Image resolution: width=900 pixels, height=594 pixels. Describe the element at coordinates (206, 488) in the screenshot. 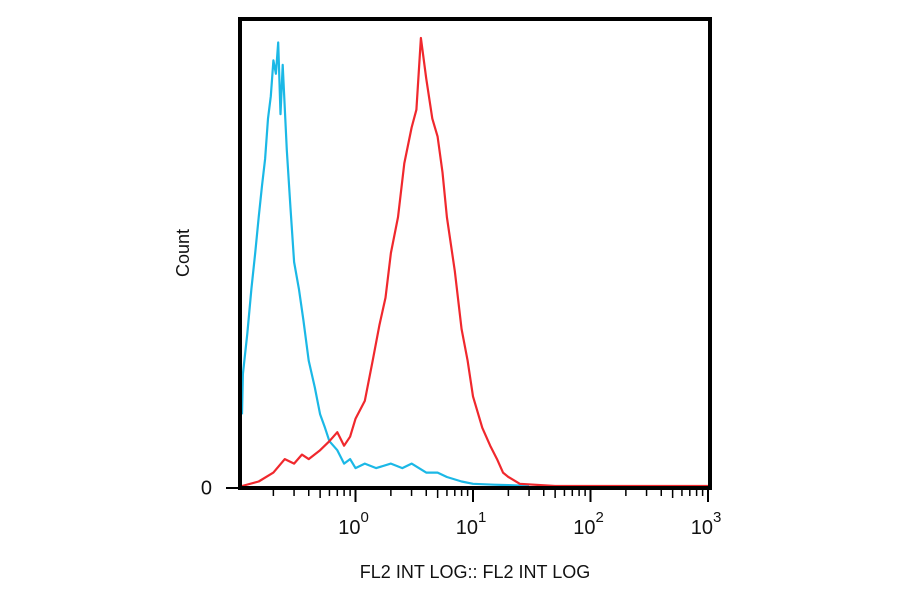

I see `y-tick-label-zero: 0` at that location.